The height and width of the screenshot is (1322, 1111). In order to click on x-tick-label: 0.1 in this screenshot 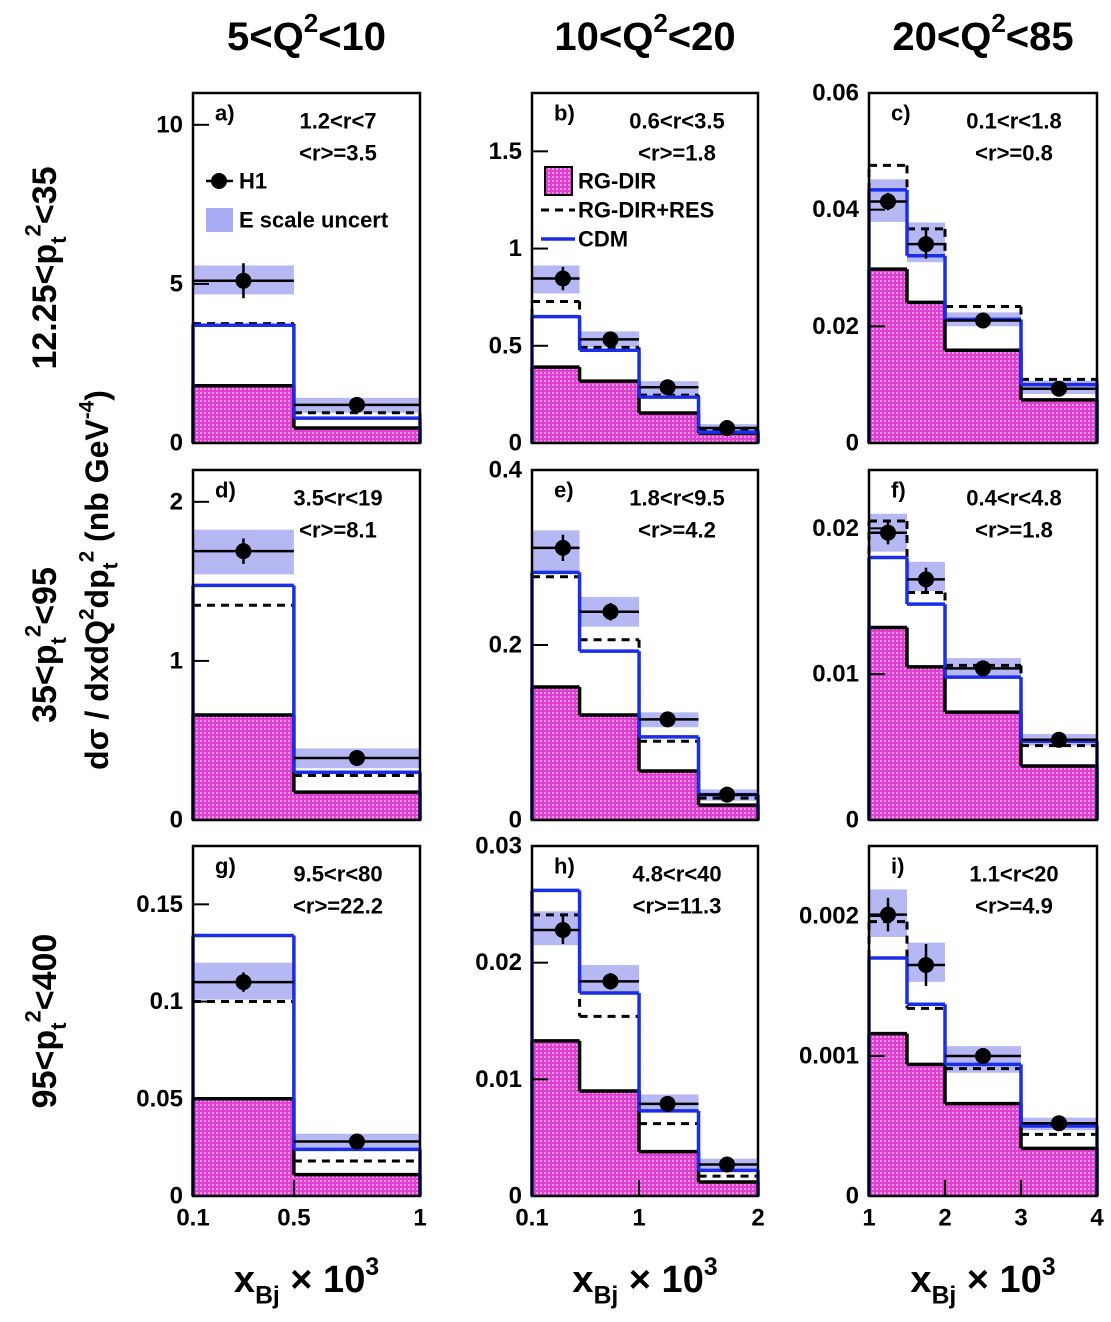, I will do `click(531, 1218)`.